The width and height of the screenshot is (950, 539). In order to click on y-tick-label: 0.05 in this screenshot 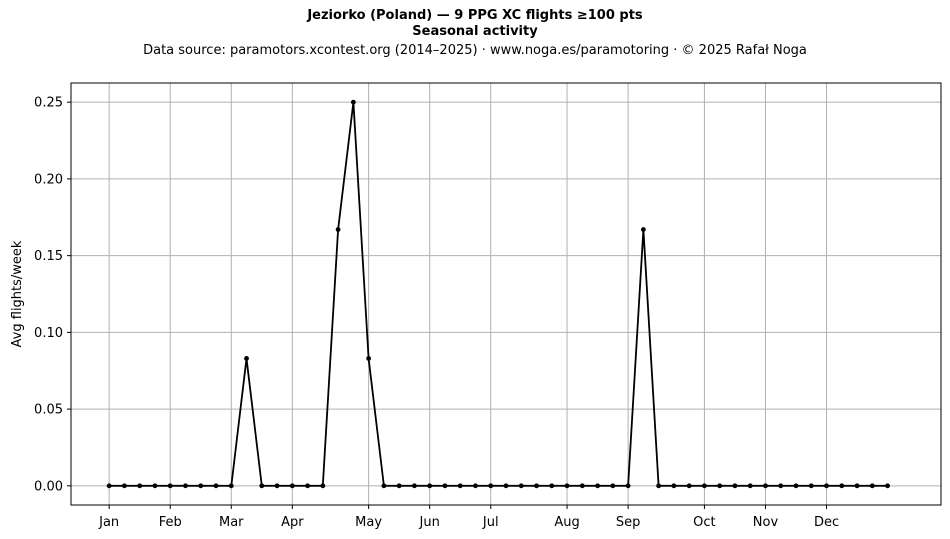, I will do `click(48, 410)`.